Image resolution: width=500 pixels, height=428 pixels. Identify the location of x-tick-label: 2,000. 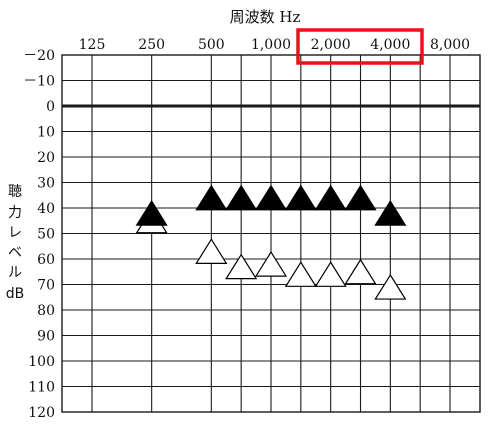
(331, 45).